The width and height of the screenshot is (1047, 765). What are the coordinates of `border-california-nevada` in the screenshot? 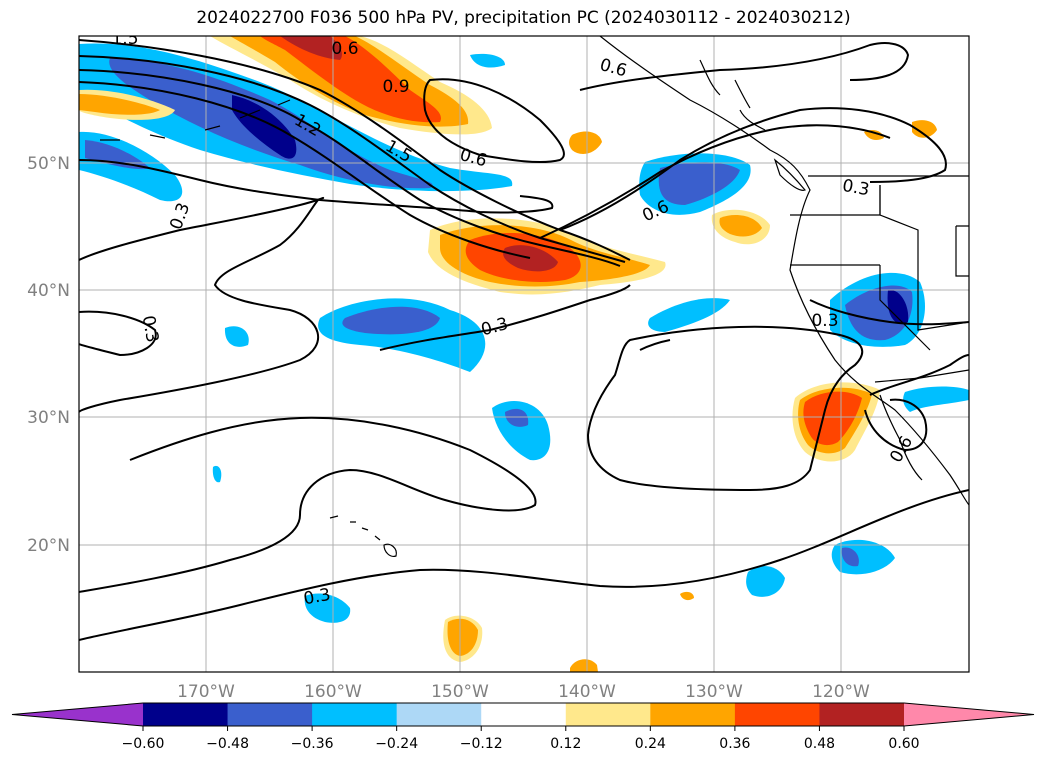 It's located at (905, 308).